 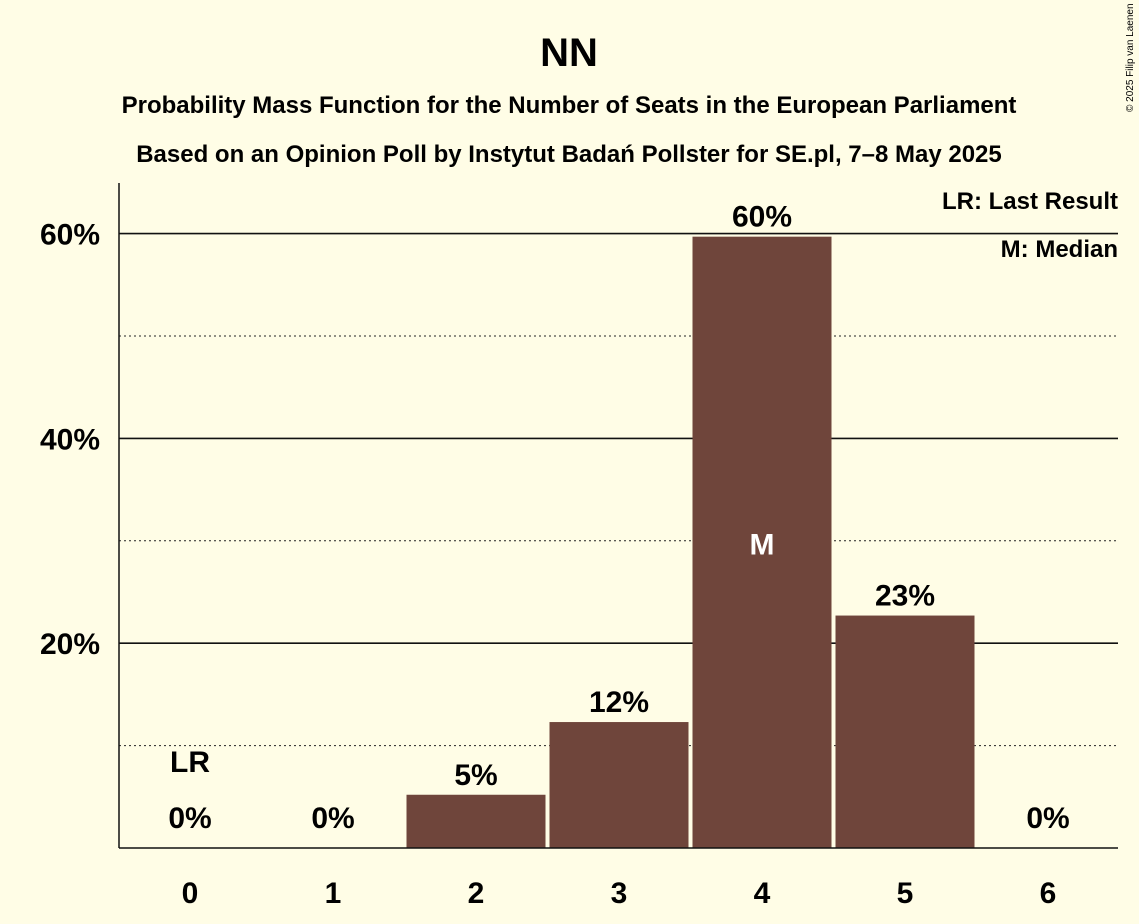 What do you see at coordinates (619, 702) in the screenshot?
I see `data-label-3: 12%` at bounding box center [619, 702].